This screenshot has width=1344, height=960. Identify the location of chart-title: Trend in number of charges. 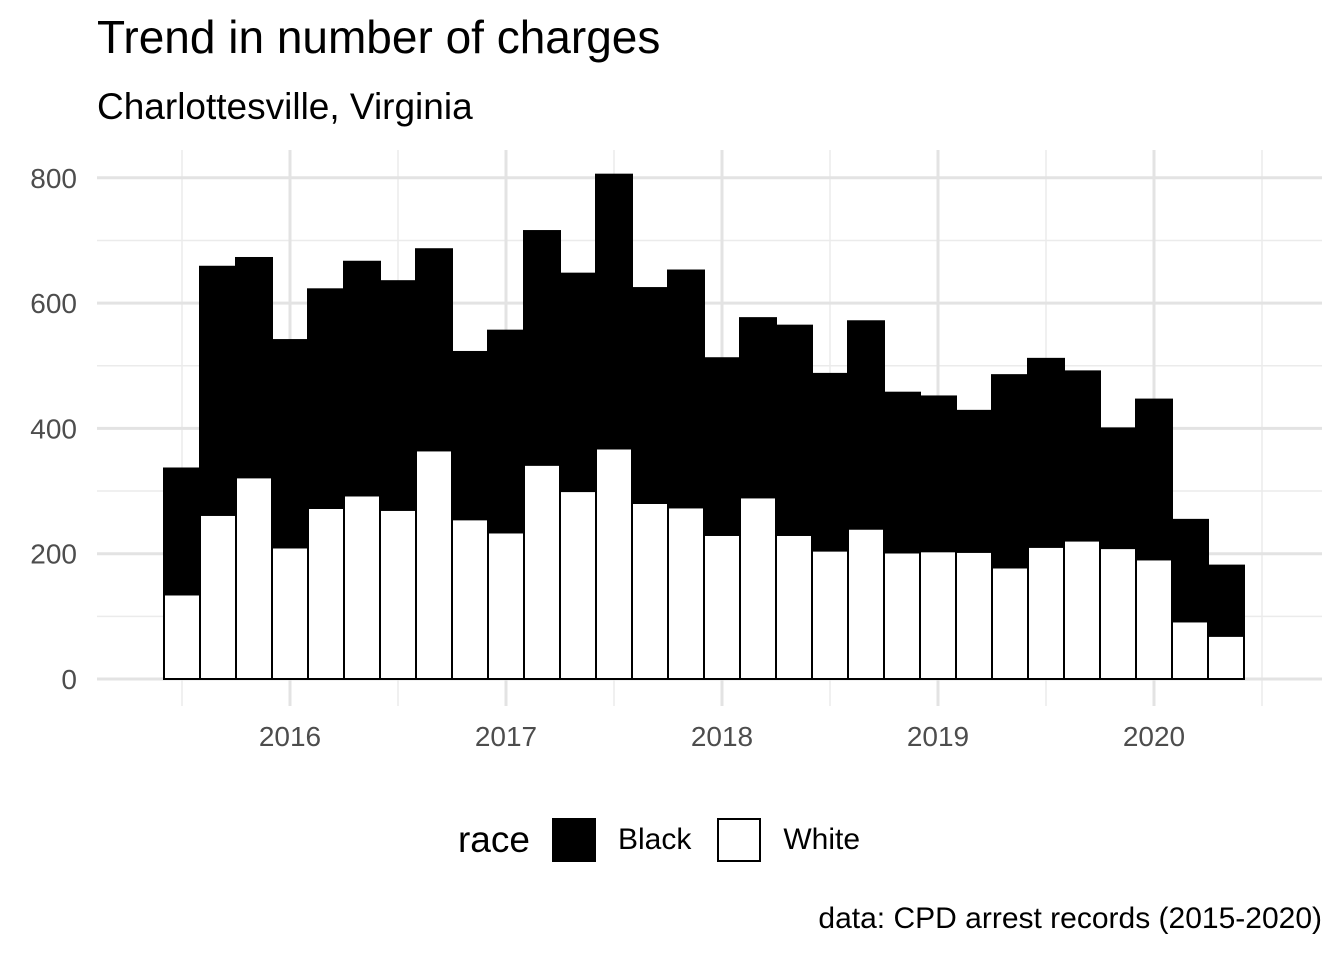
(379, 37).